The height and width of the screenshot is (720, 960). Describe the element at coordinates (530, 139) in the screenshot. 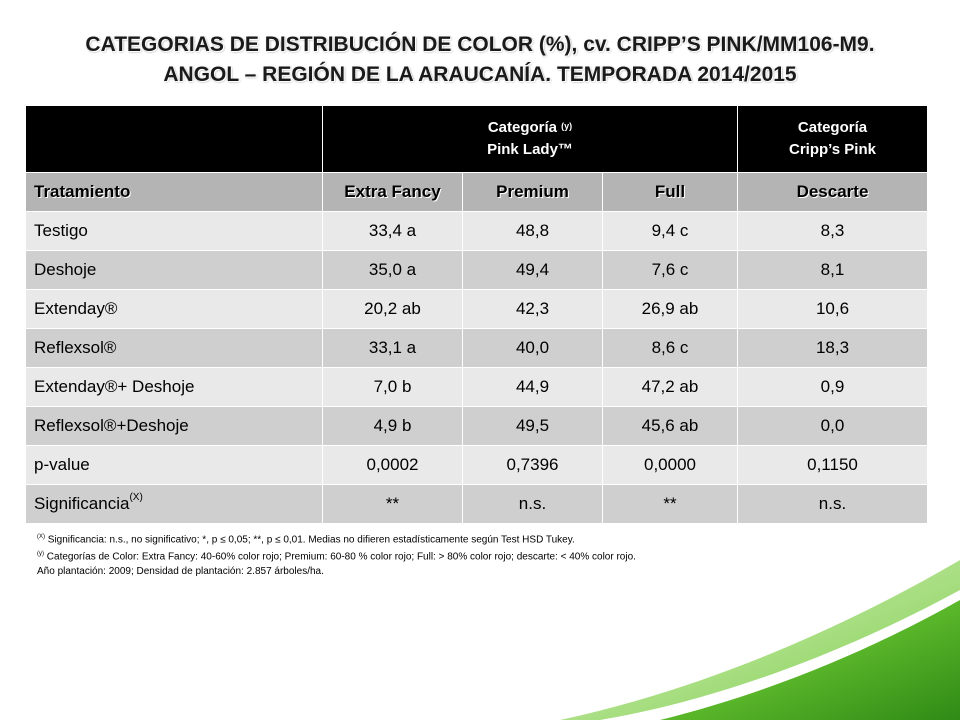

I see `header-pink-lady: Categoría (y) Pink Lady™` at that location.